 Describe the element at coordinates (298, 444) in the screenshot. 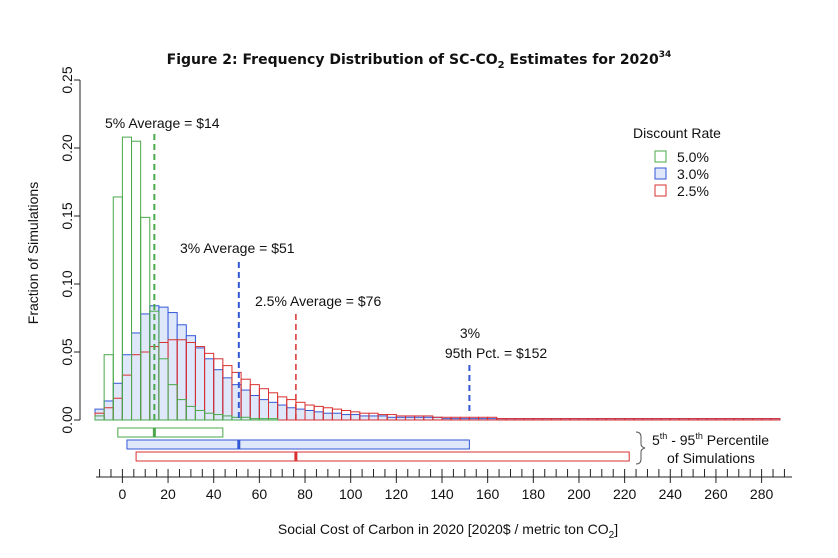

I see `range-box-3p0pct` at that location.